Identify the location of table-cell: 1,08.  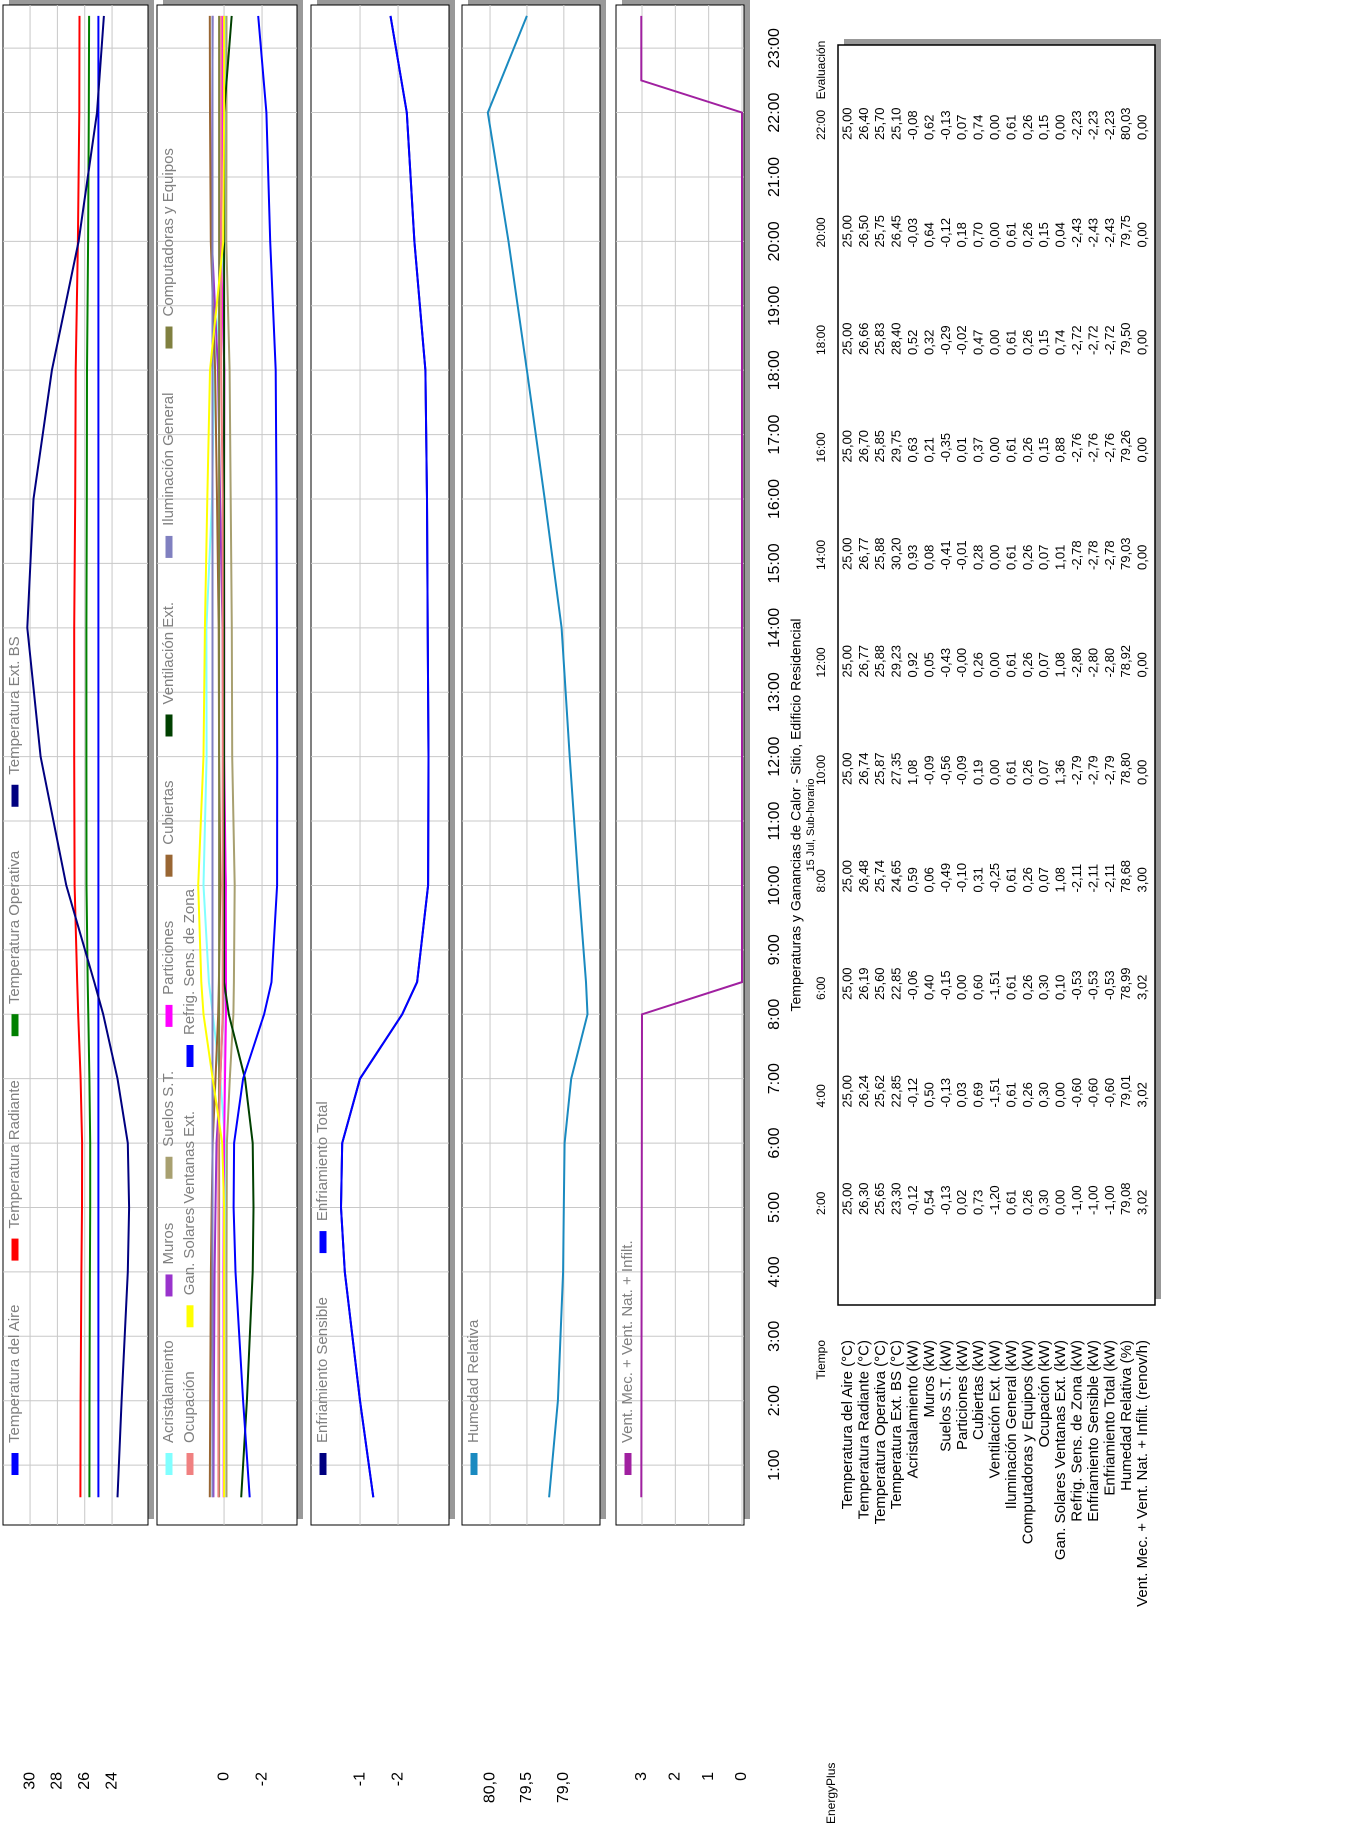
(1060, 664).